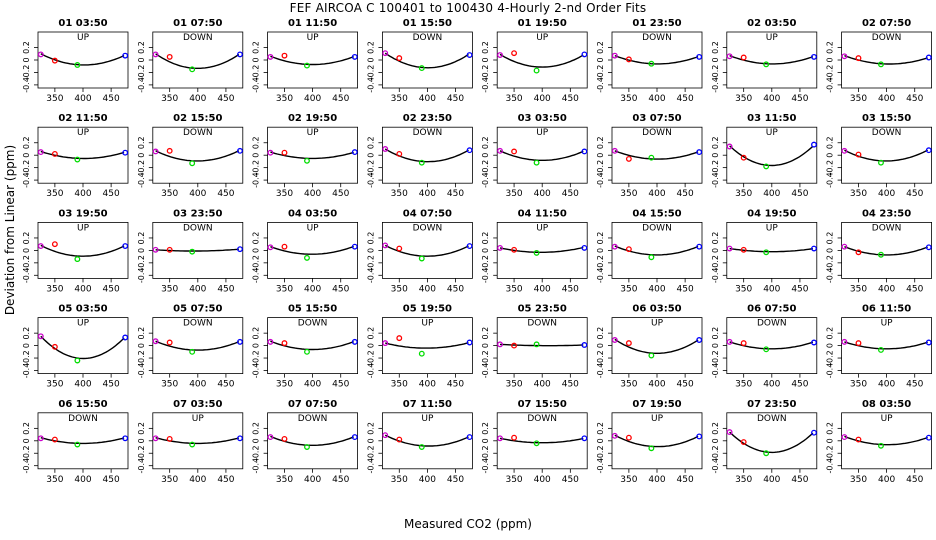 The width and height of the screenshot is (936, 540). What do you see at coordinates (764, 442) in the screenshot?
I see `panel: 07 23:50 DOWN -0.4-0.2 0 0.2 350 400 450` at bounding box center [764, 442].